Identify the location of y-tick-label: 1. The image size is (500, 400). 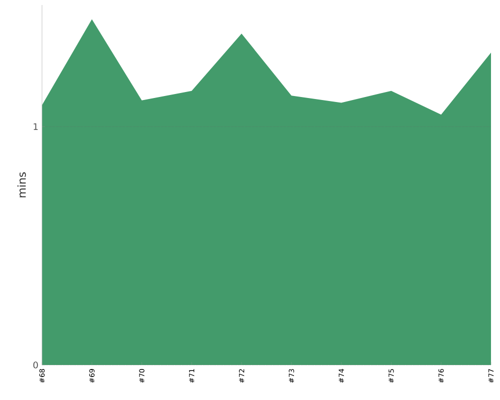
(36, 126).